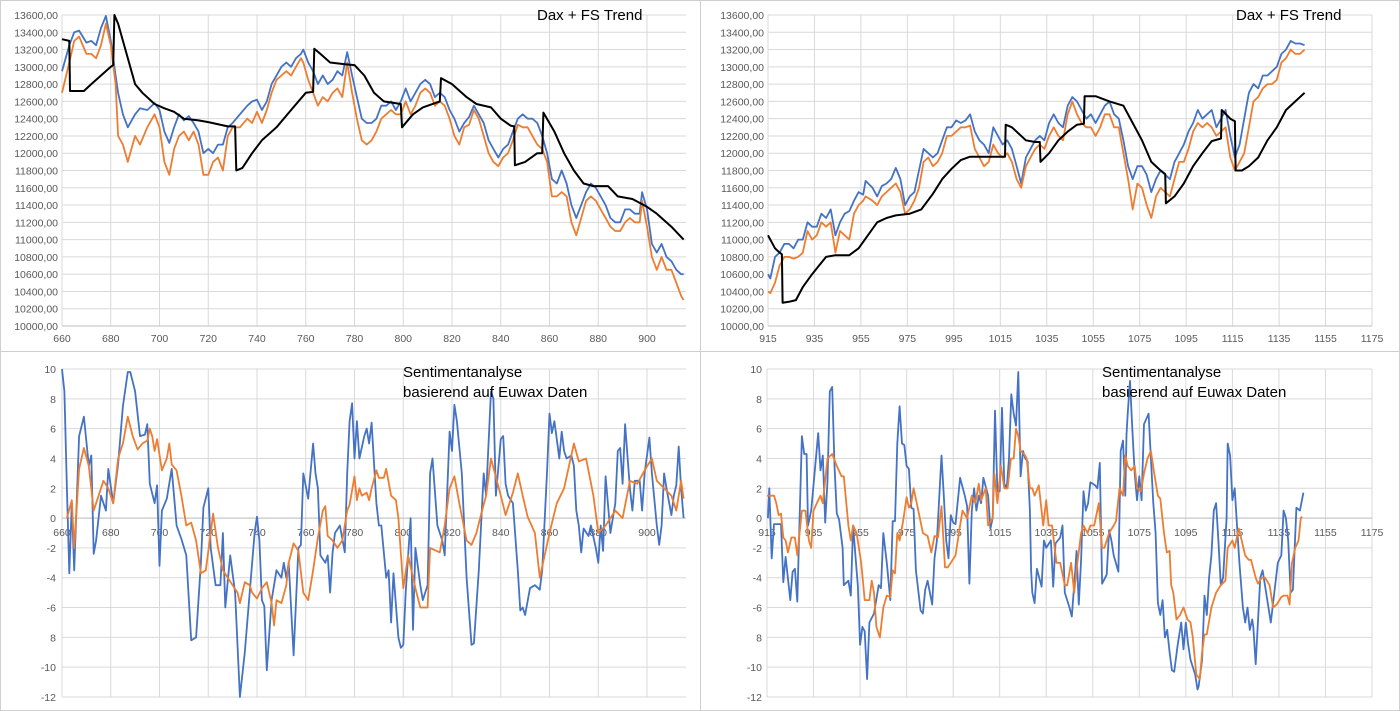  Describe the element at coordinates (550, 339) in the screenshot. I see `x-tick-label: 860` at that location.